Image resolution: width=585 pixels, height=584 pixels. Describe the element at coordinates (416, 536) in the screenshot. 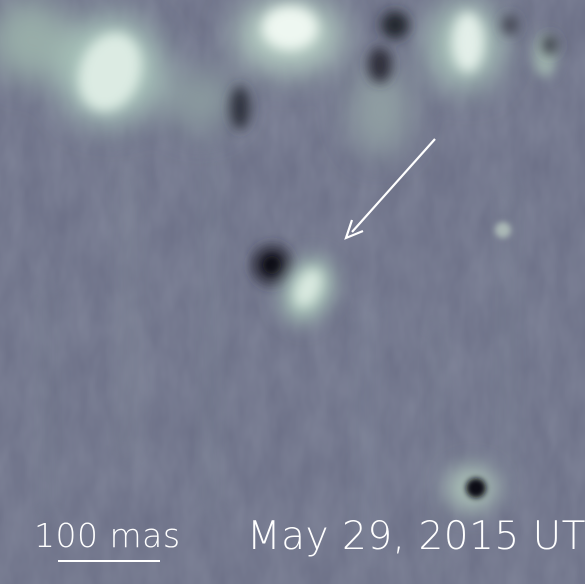

I see `observation-date: May 29, 2015 UT` at that location.